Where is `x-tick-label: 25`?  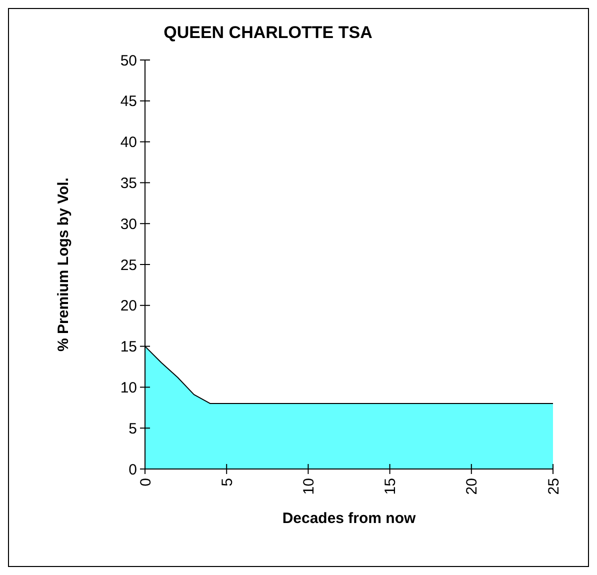
x-tick-label: 25 is located at coordinates (553, 486).